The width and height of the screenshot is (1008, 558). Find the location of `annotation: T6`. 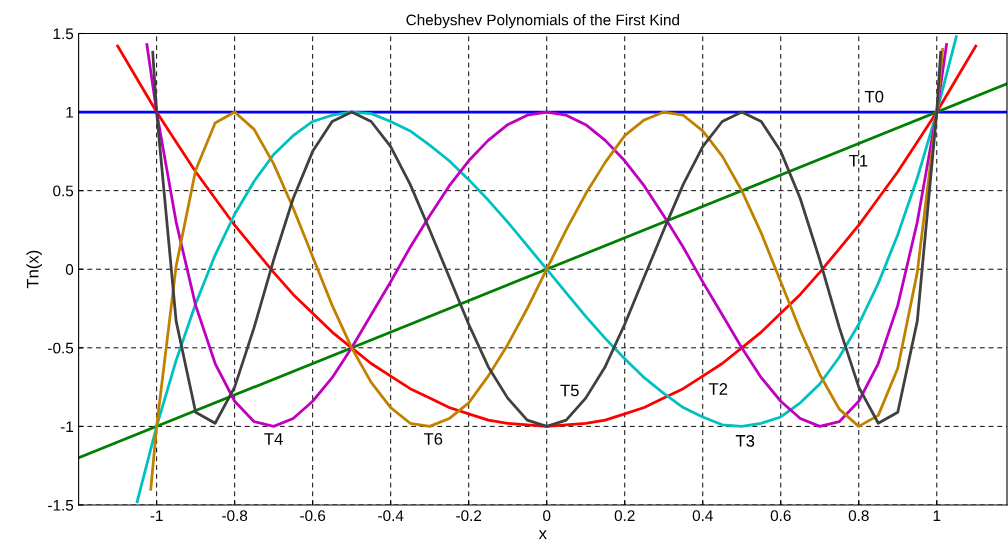

annotation: T6 is located at coordinates (433, 439).